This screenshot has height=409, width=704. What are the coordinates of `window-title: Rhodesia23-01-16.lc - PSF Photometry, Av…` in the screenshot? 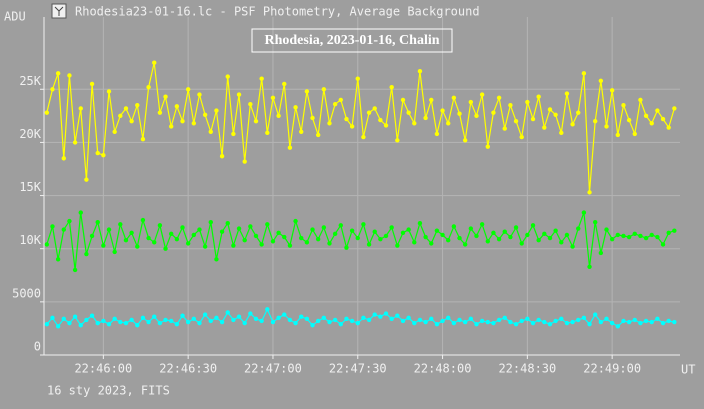 It's located at (277, 12).